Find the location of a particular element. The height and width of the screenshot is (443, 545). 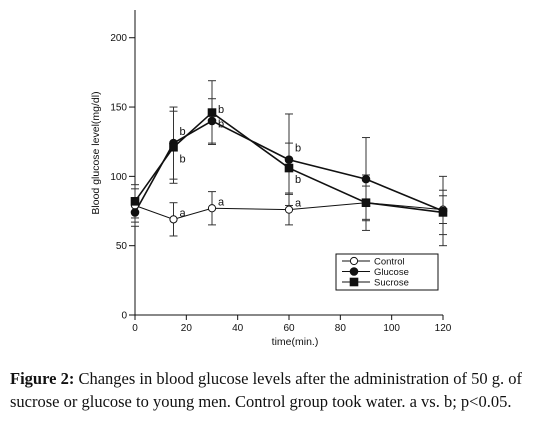

legend-sucrose-label: Sucrose is located at coordinates (391, 283).